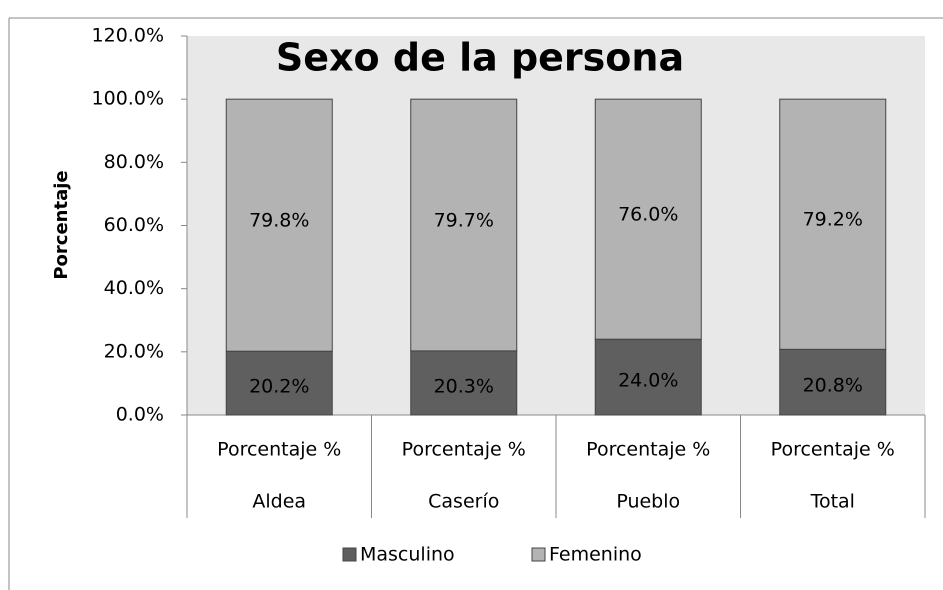  What do you see at coordinates (279, 221) in the screenshot?
I see `data-label: 79.8%` at bounding box center [279, 221].